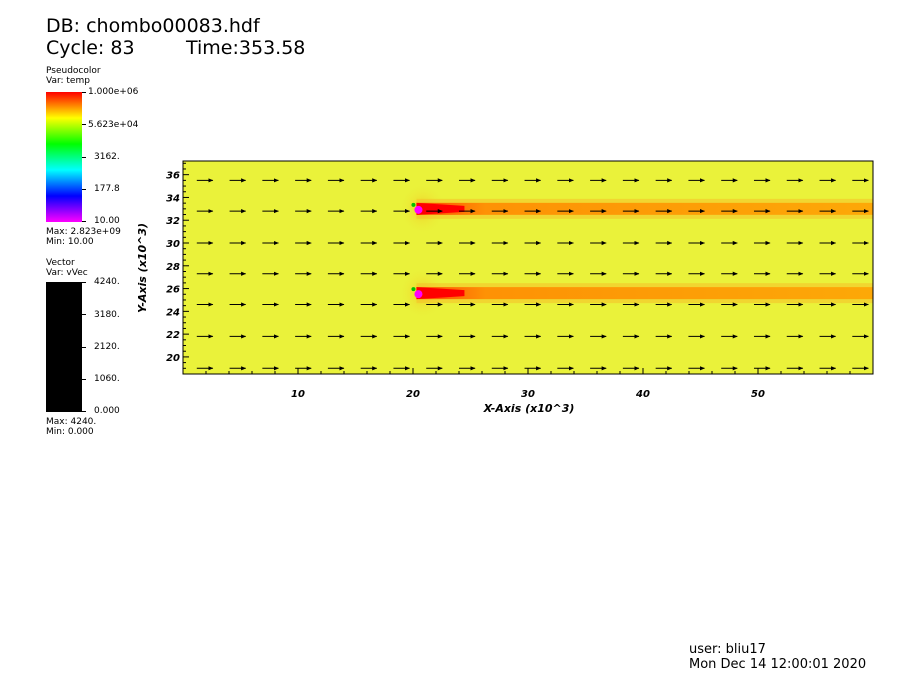 Image resolution: width=920 pixels, height=681 pixels. I want to click on pc-tick-label: 177.8, so click(107, 189).